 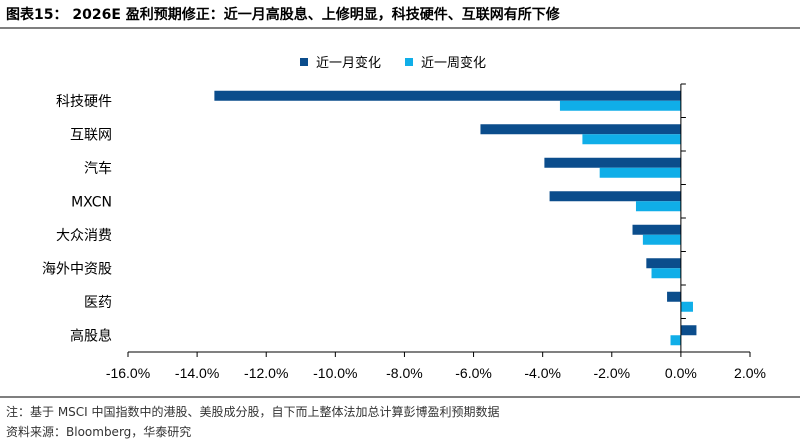 I want to click on legend-label-month: 近一月变化, so click(x=349, y=63).